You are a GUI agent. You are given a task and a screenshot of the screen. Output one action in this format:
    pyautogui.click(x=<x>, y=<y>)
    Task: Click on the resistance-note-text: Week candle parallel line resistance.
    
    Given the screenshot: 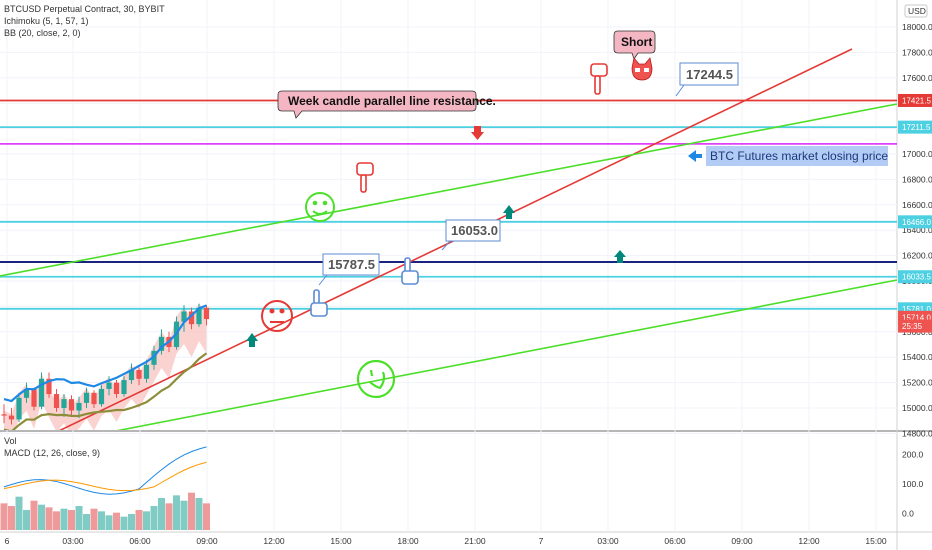 What is the action you would take?
    pyautogui.click(x=392, y=101)
    